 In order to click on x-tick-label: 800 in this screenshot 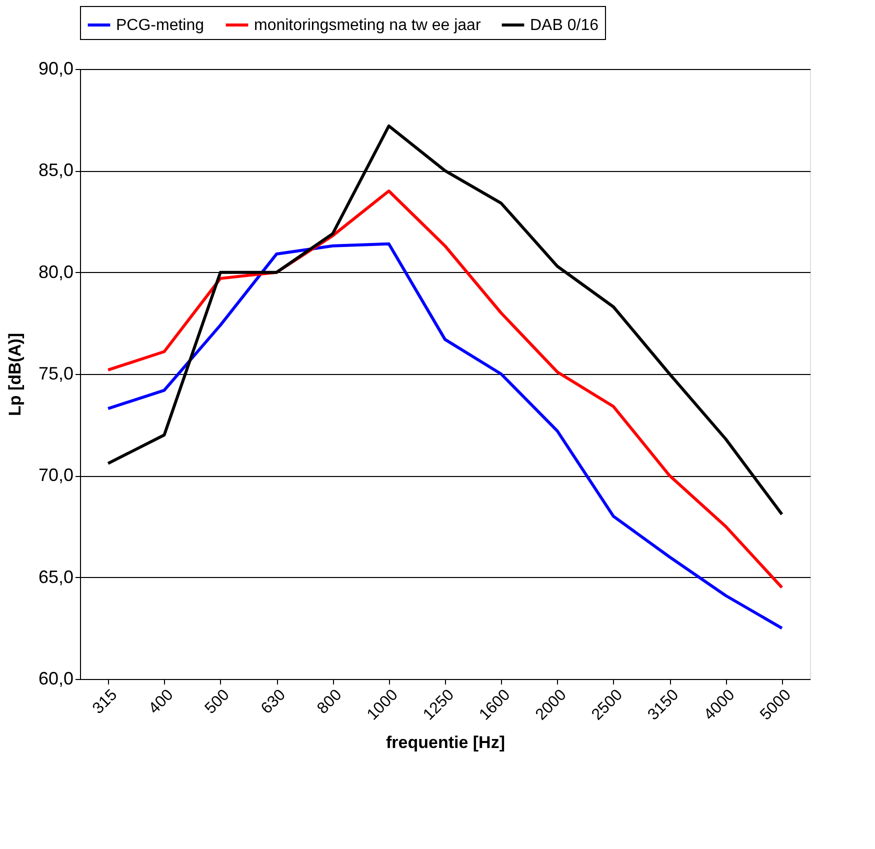, I will do `click(330, 702)`.